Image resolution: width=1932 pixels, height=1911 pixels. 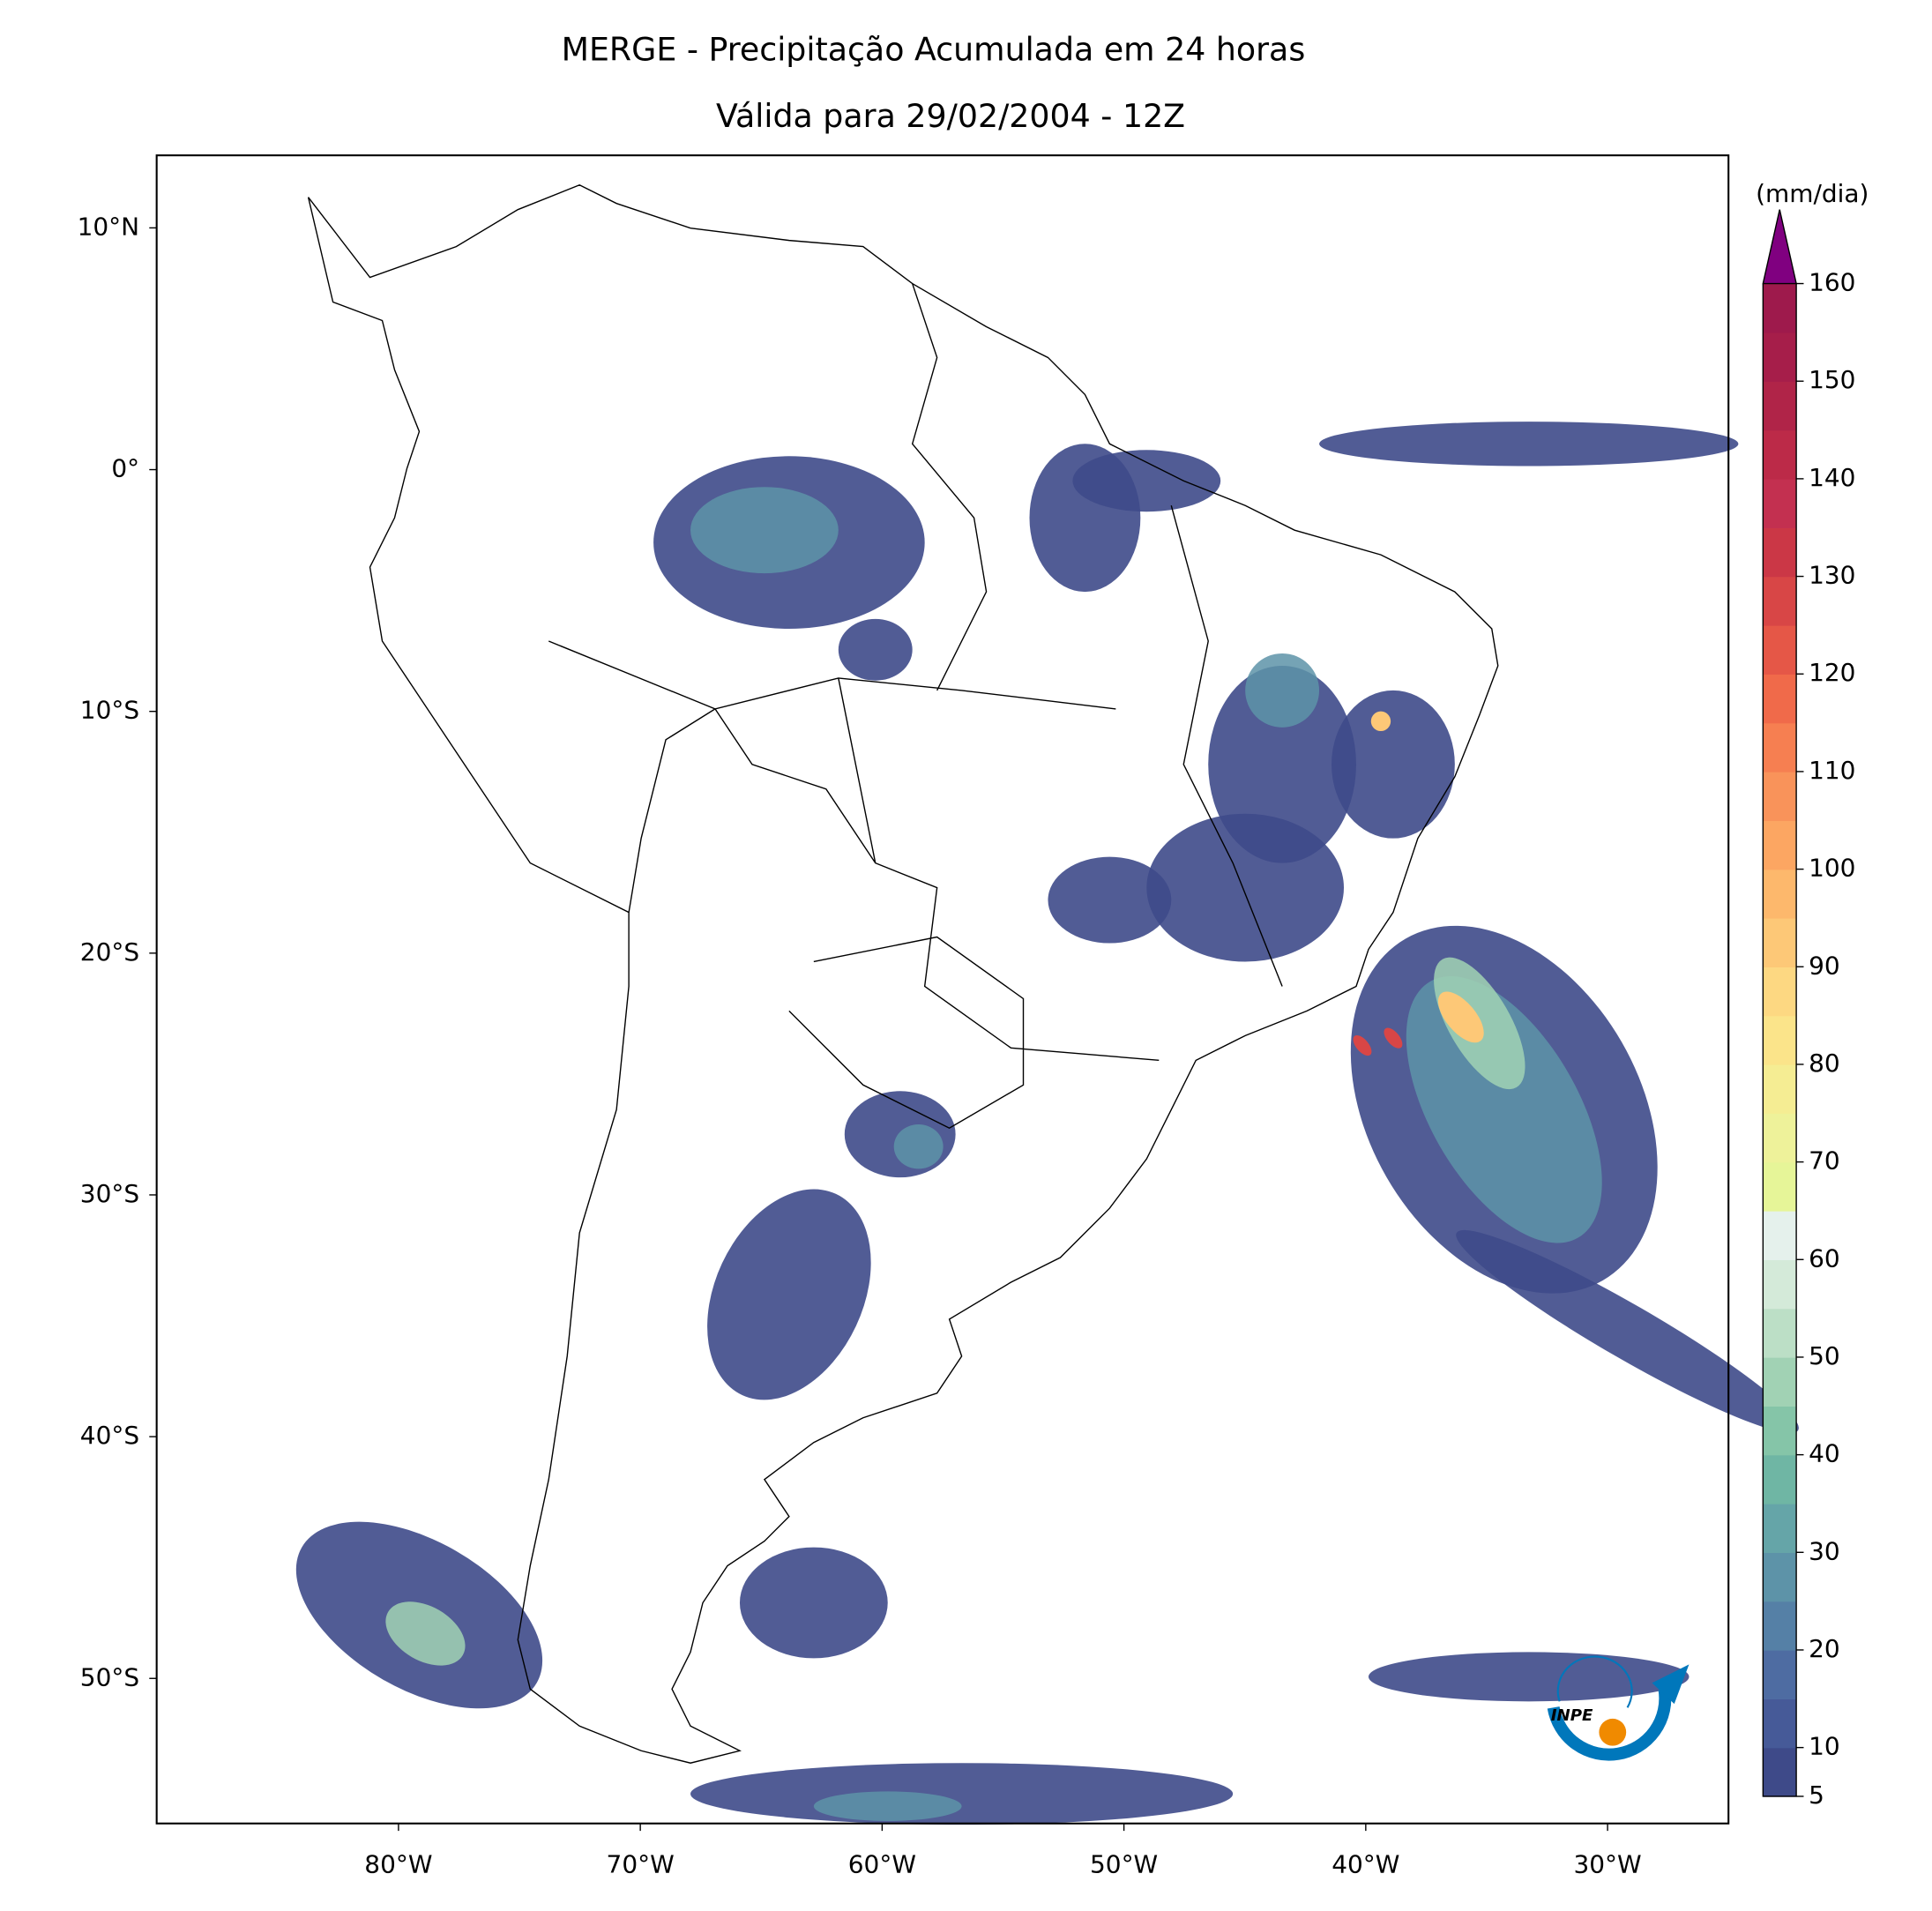 What do you see at coordinates (1779, 247) in the screenshot?
I see `colorbar-extend` at bounding box center [1779, 247].